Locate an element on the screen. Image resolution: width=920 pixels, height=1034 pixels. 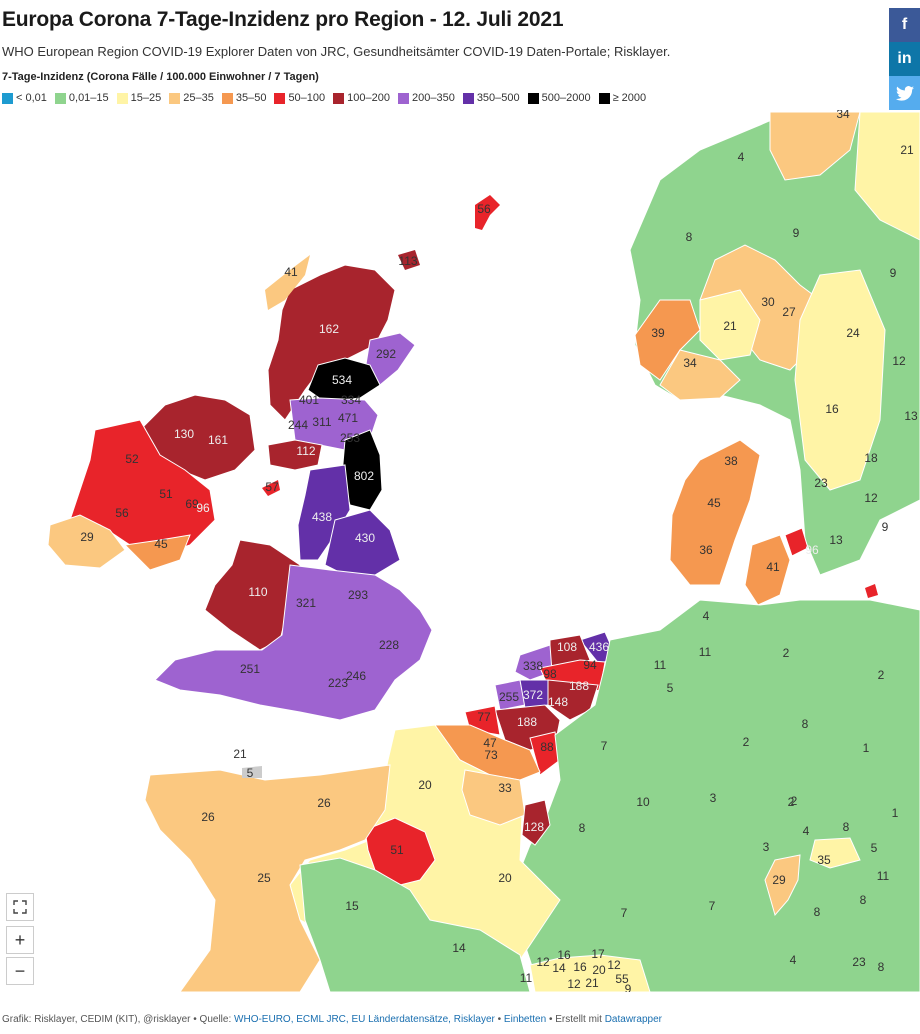
region-value-label: 77 is located at coordinates (484, 717).